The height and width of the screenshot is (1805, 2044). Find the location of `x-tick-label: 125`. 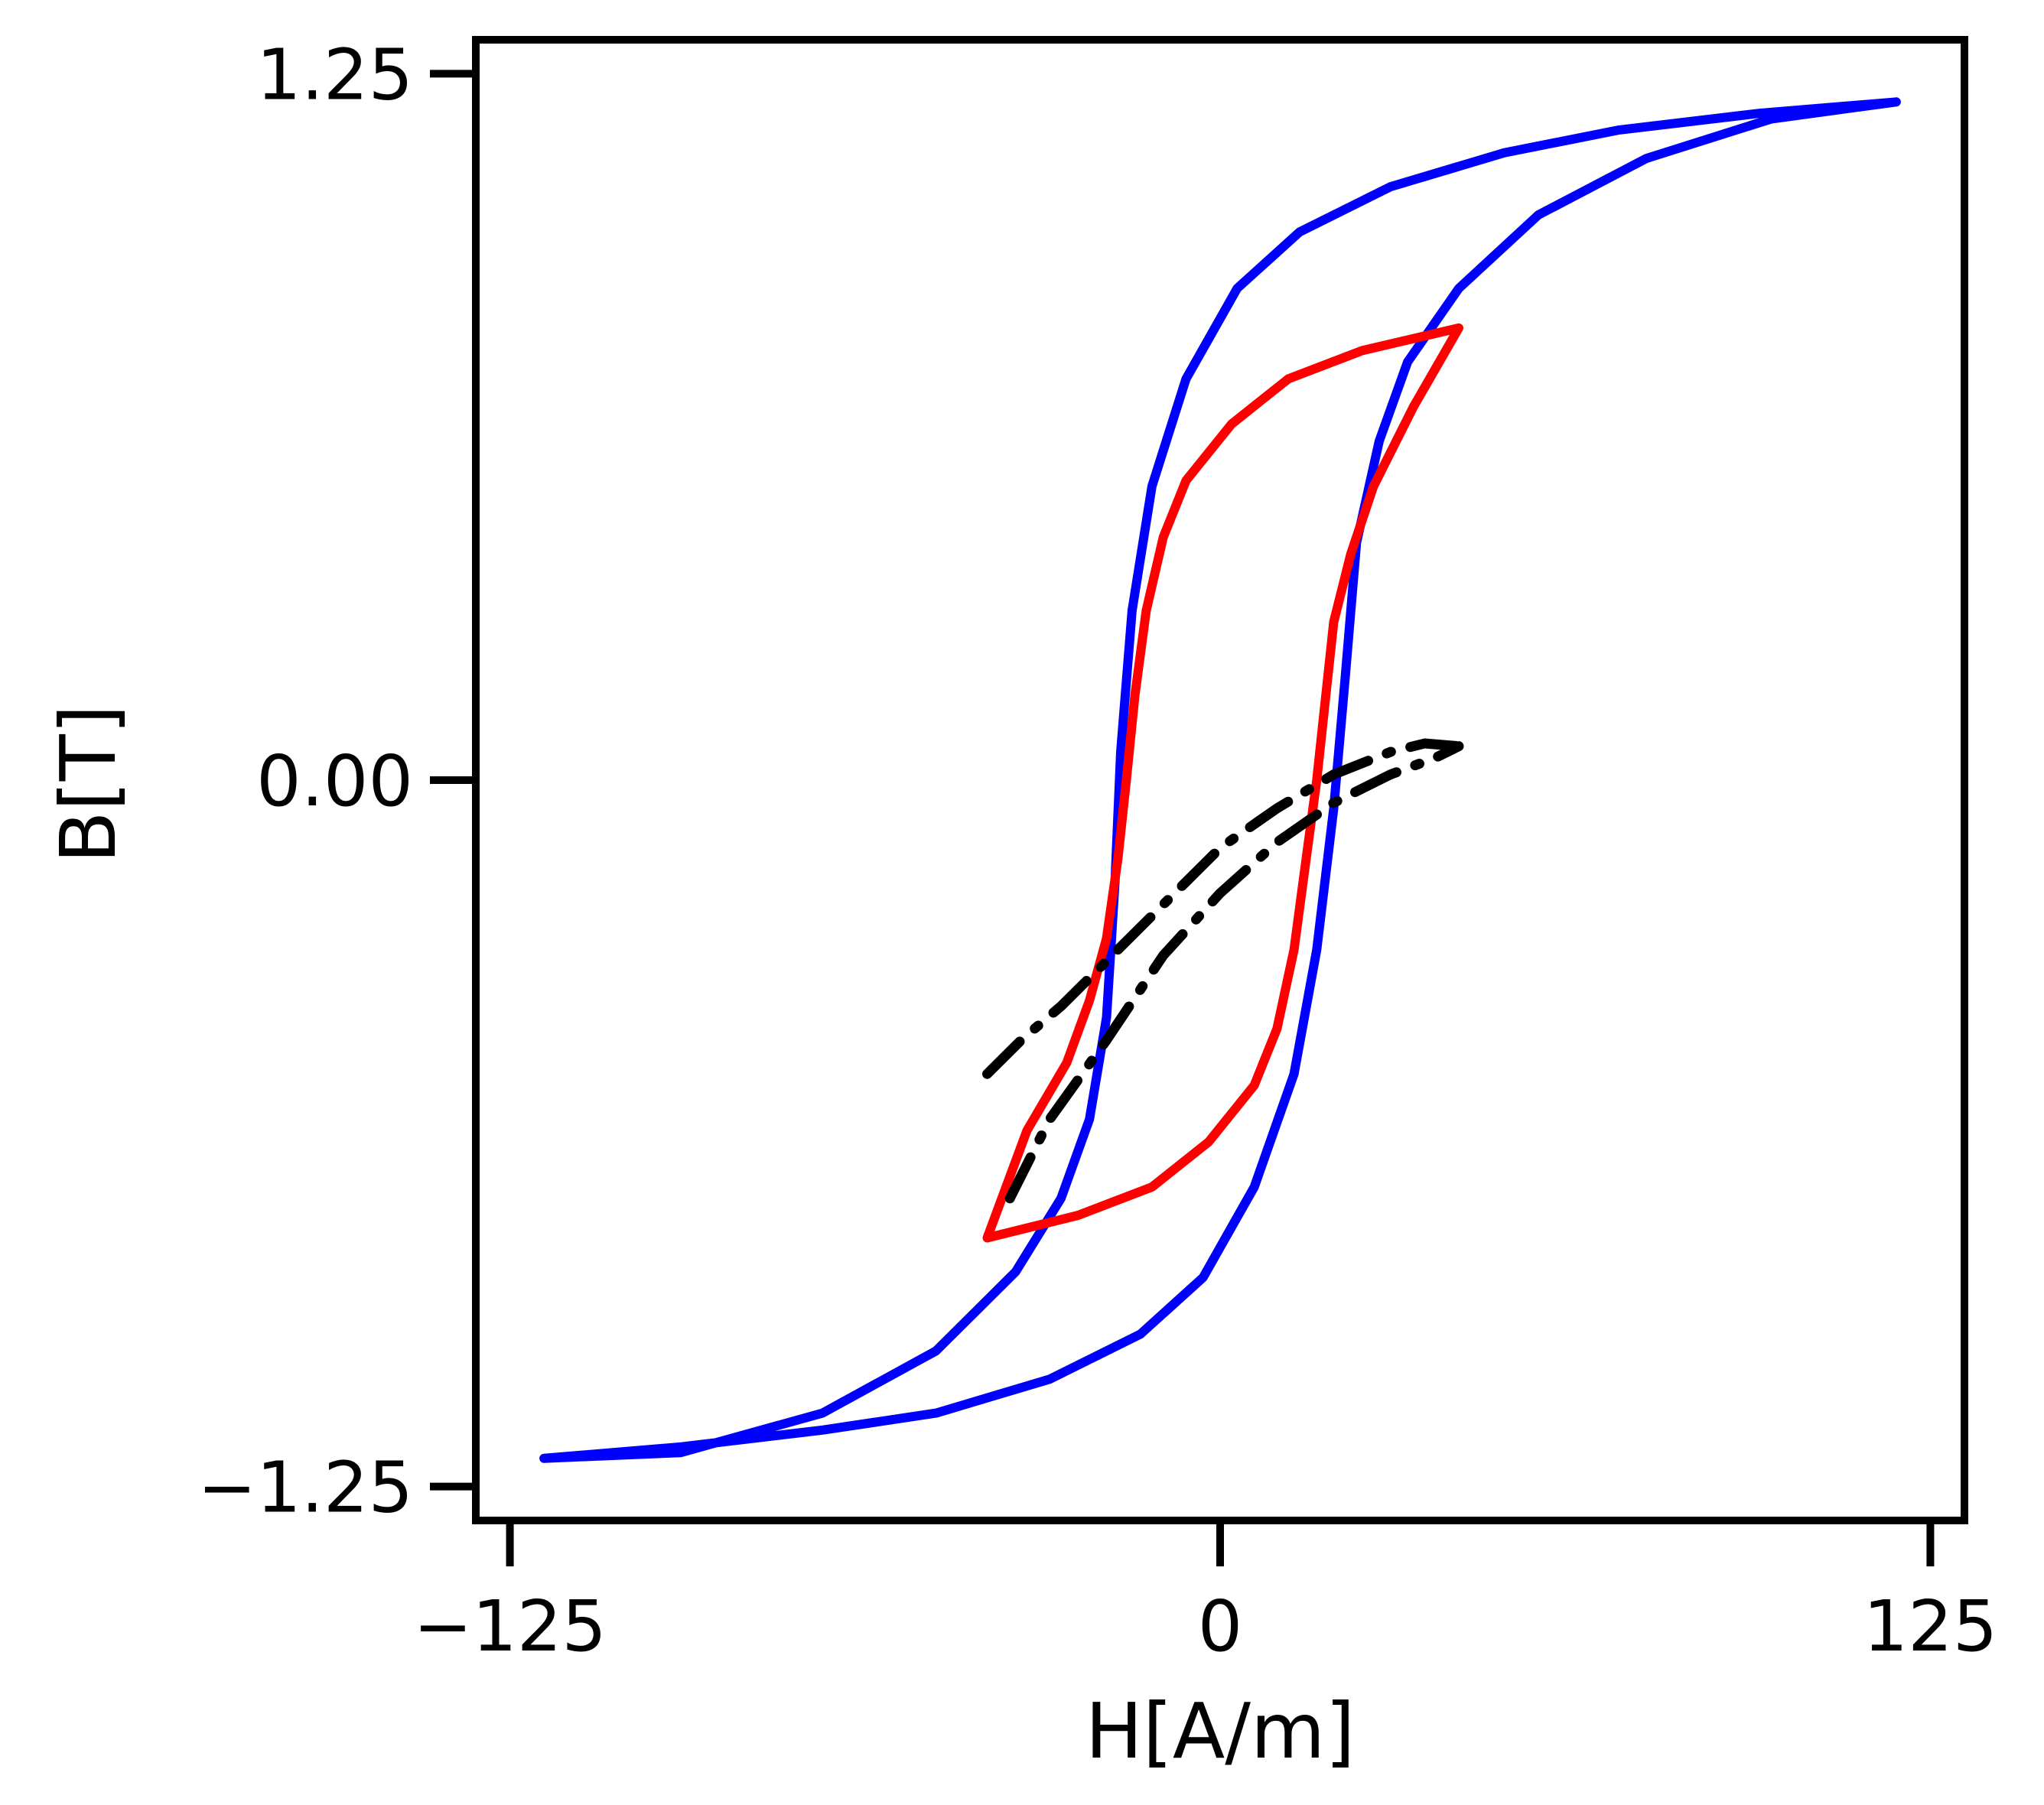

x-tick-label: 125 is located at coordinates (1930, 1626).